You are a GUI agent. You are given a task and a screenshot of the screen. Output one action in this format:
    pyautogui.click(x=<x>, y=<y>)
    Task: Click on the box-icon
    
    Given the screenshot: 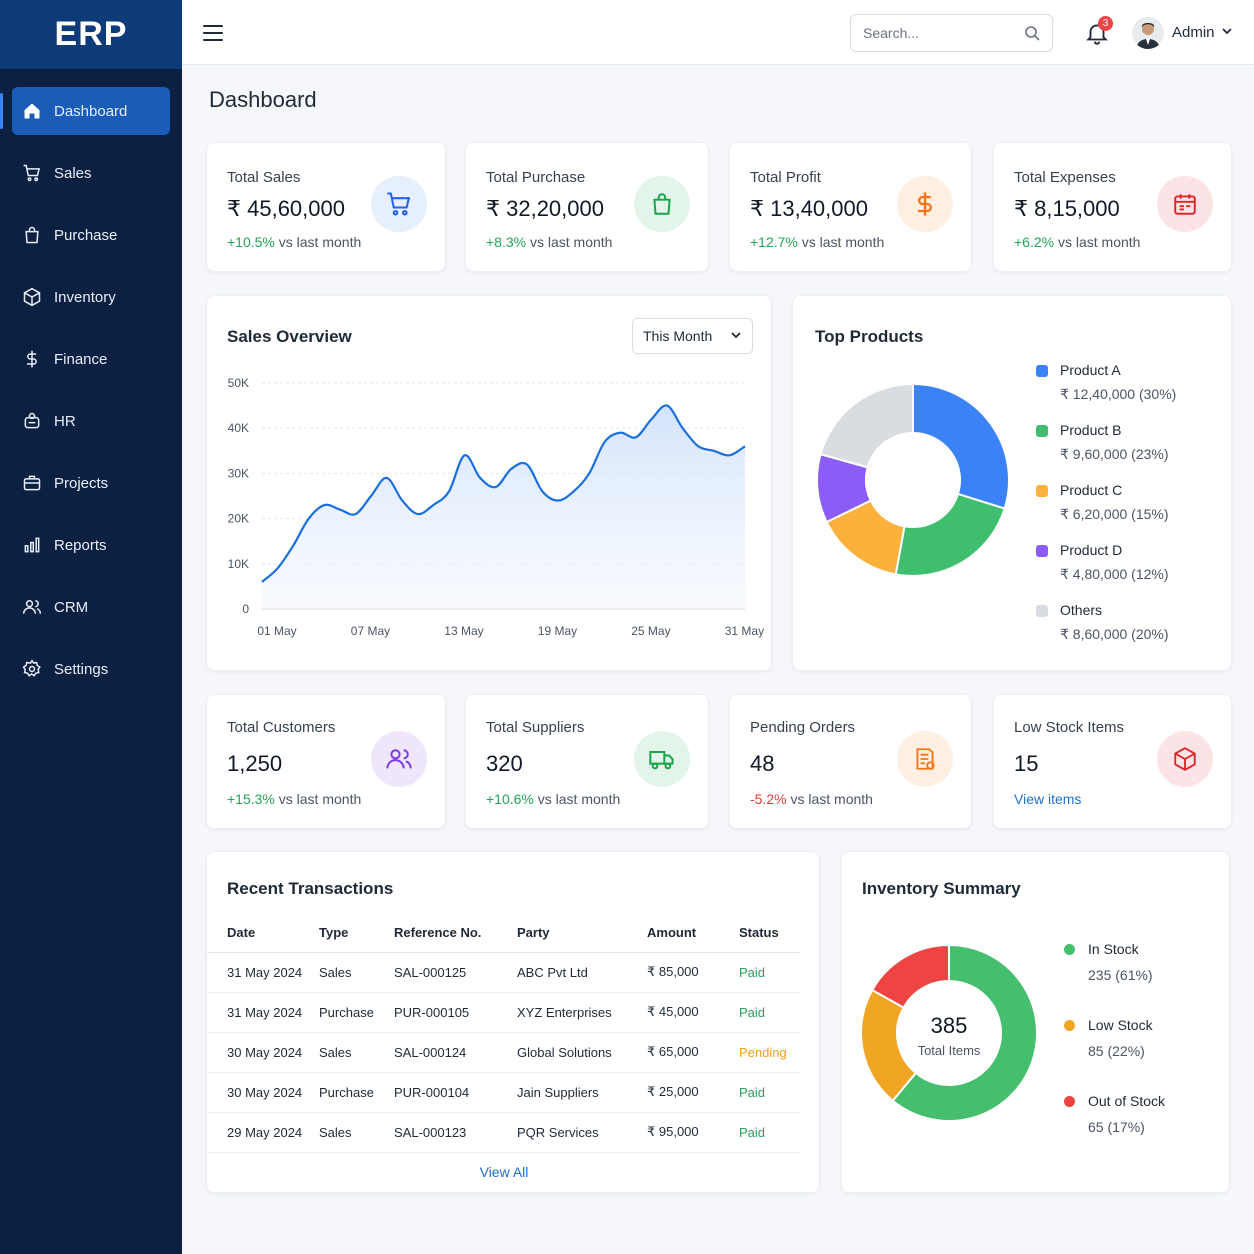 What is the action you would take?
    pyautogui.click(x=32, y=297)
    